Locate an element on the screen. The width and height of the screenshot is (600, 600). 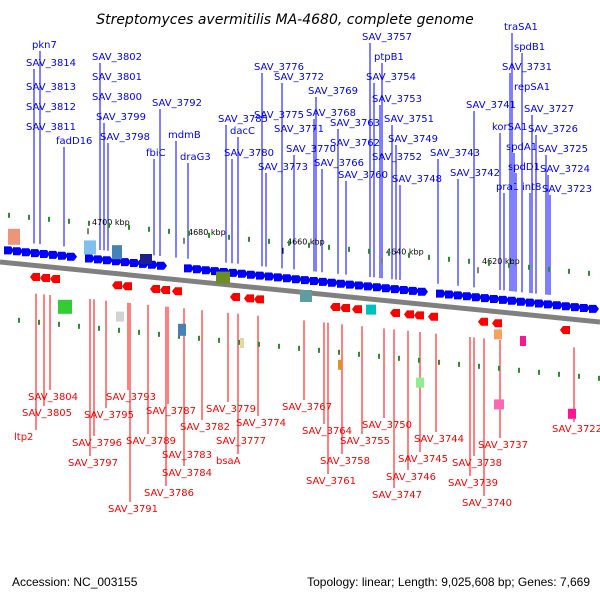
reverse-gene-label: SAV_3764 is located at coordinates (327, 431).